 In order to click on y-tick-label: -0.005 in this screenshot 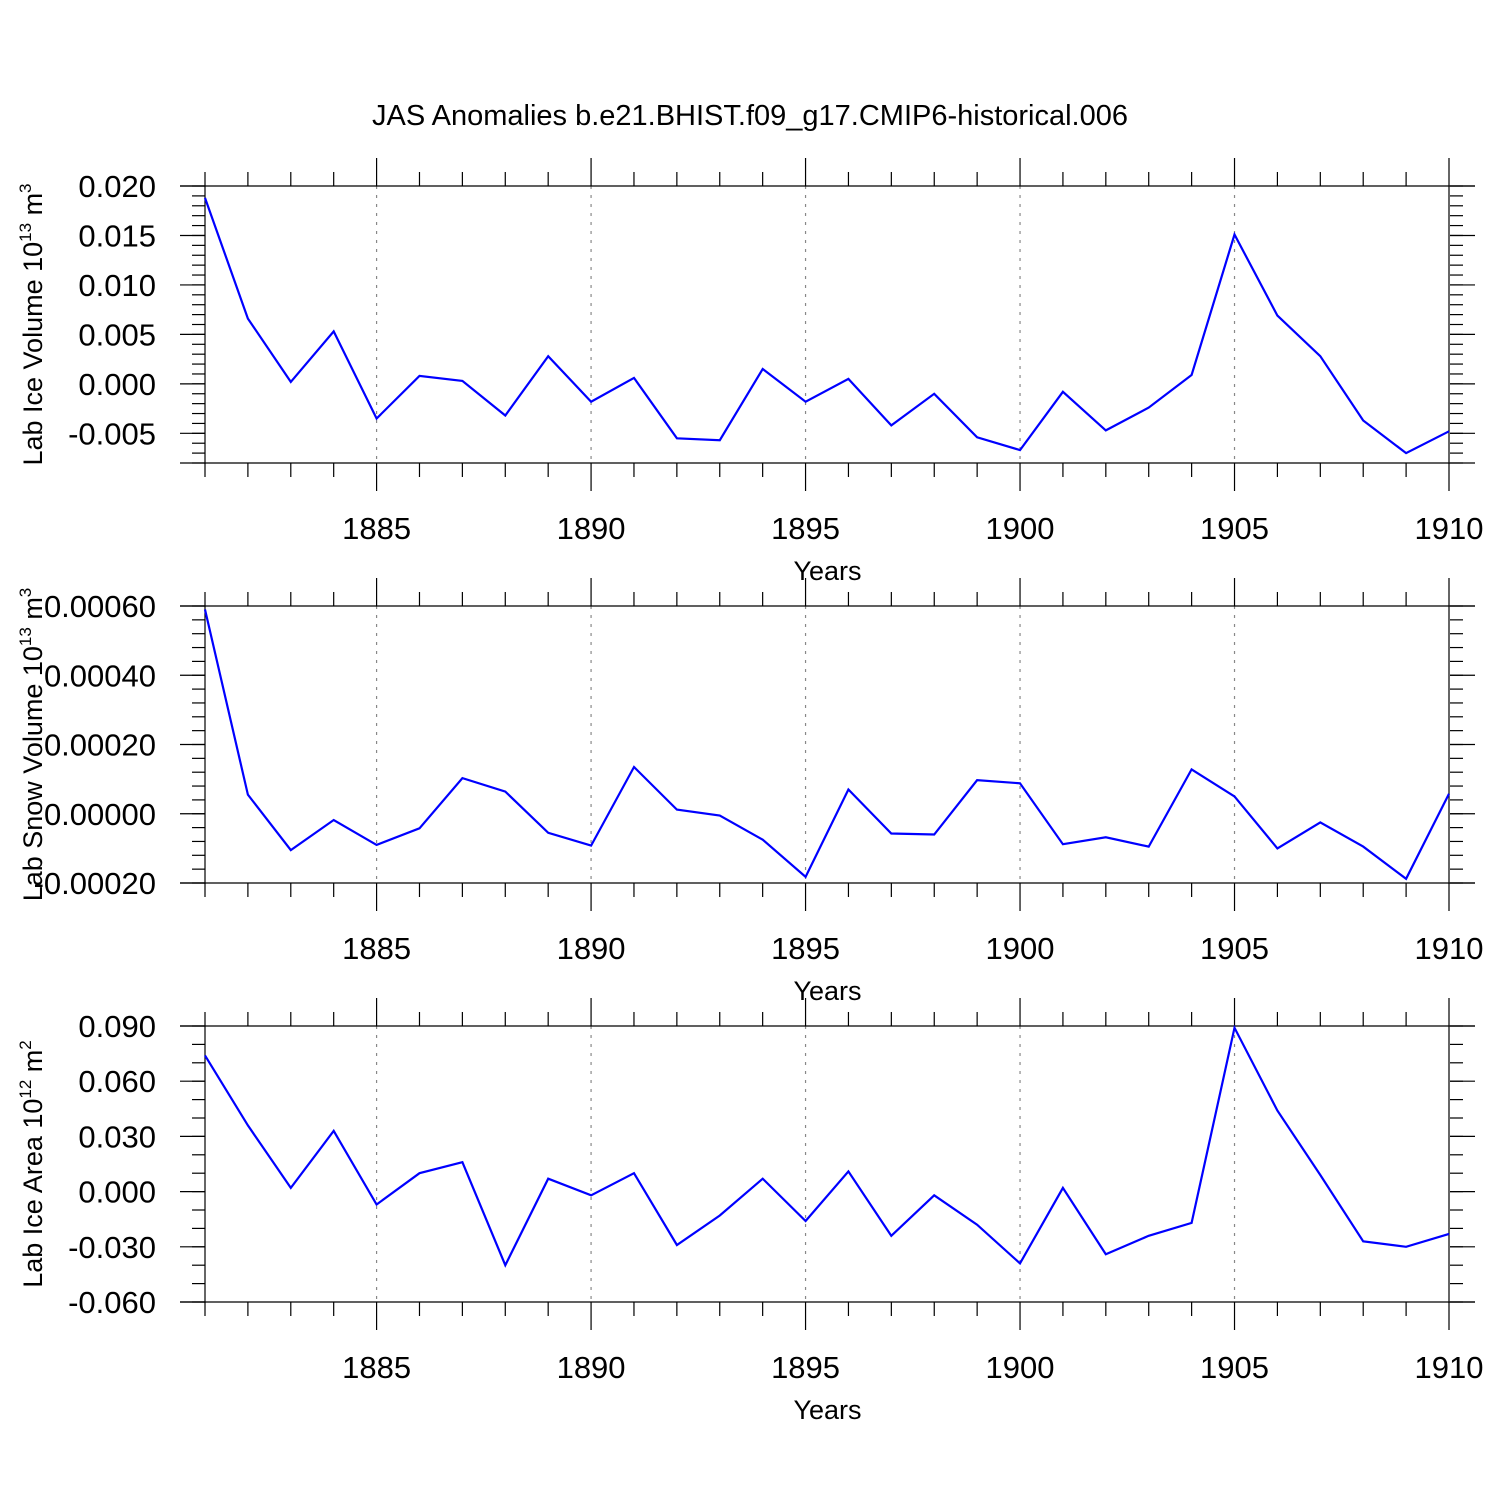, I will do `click(112, 433)`.